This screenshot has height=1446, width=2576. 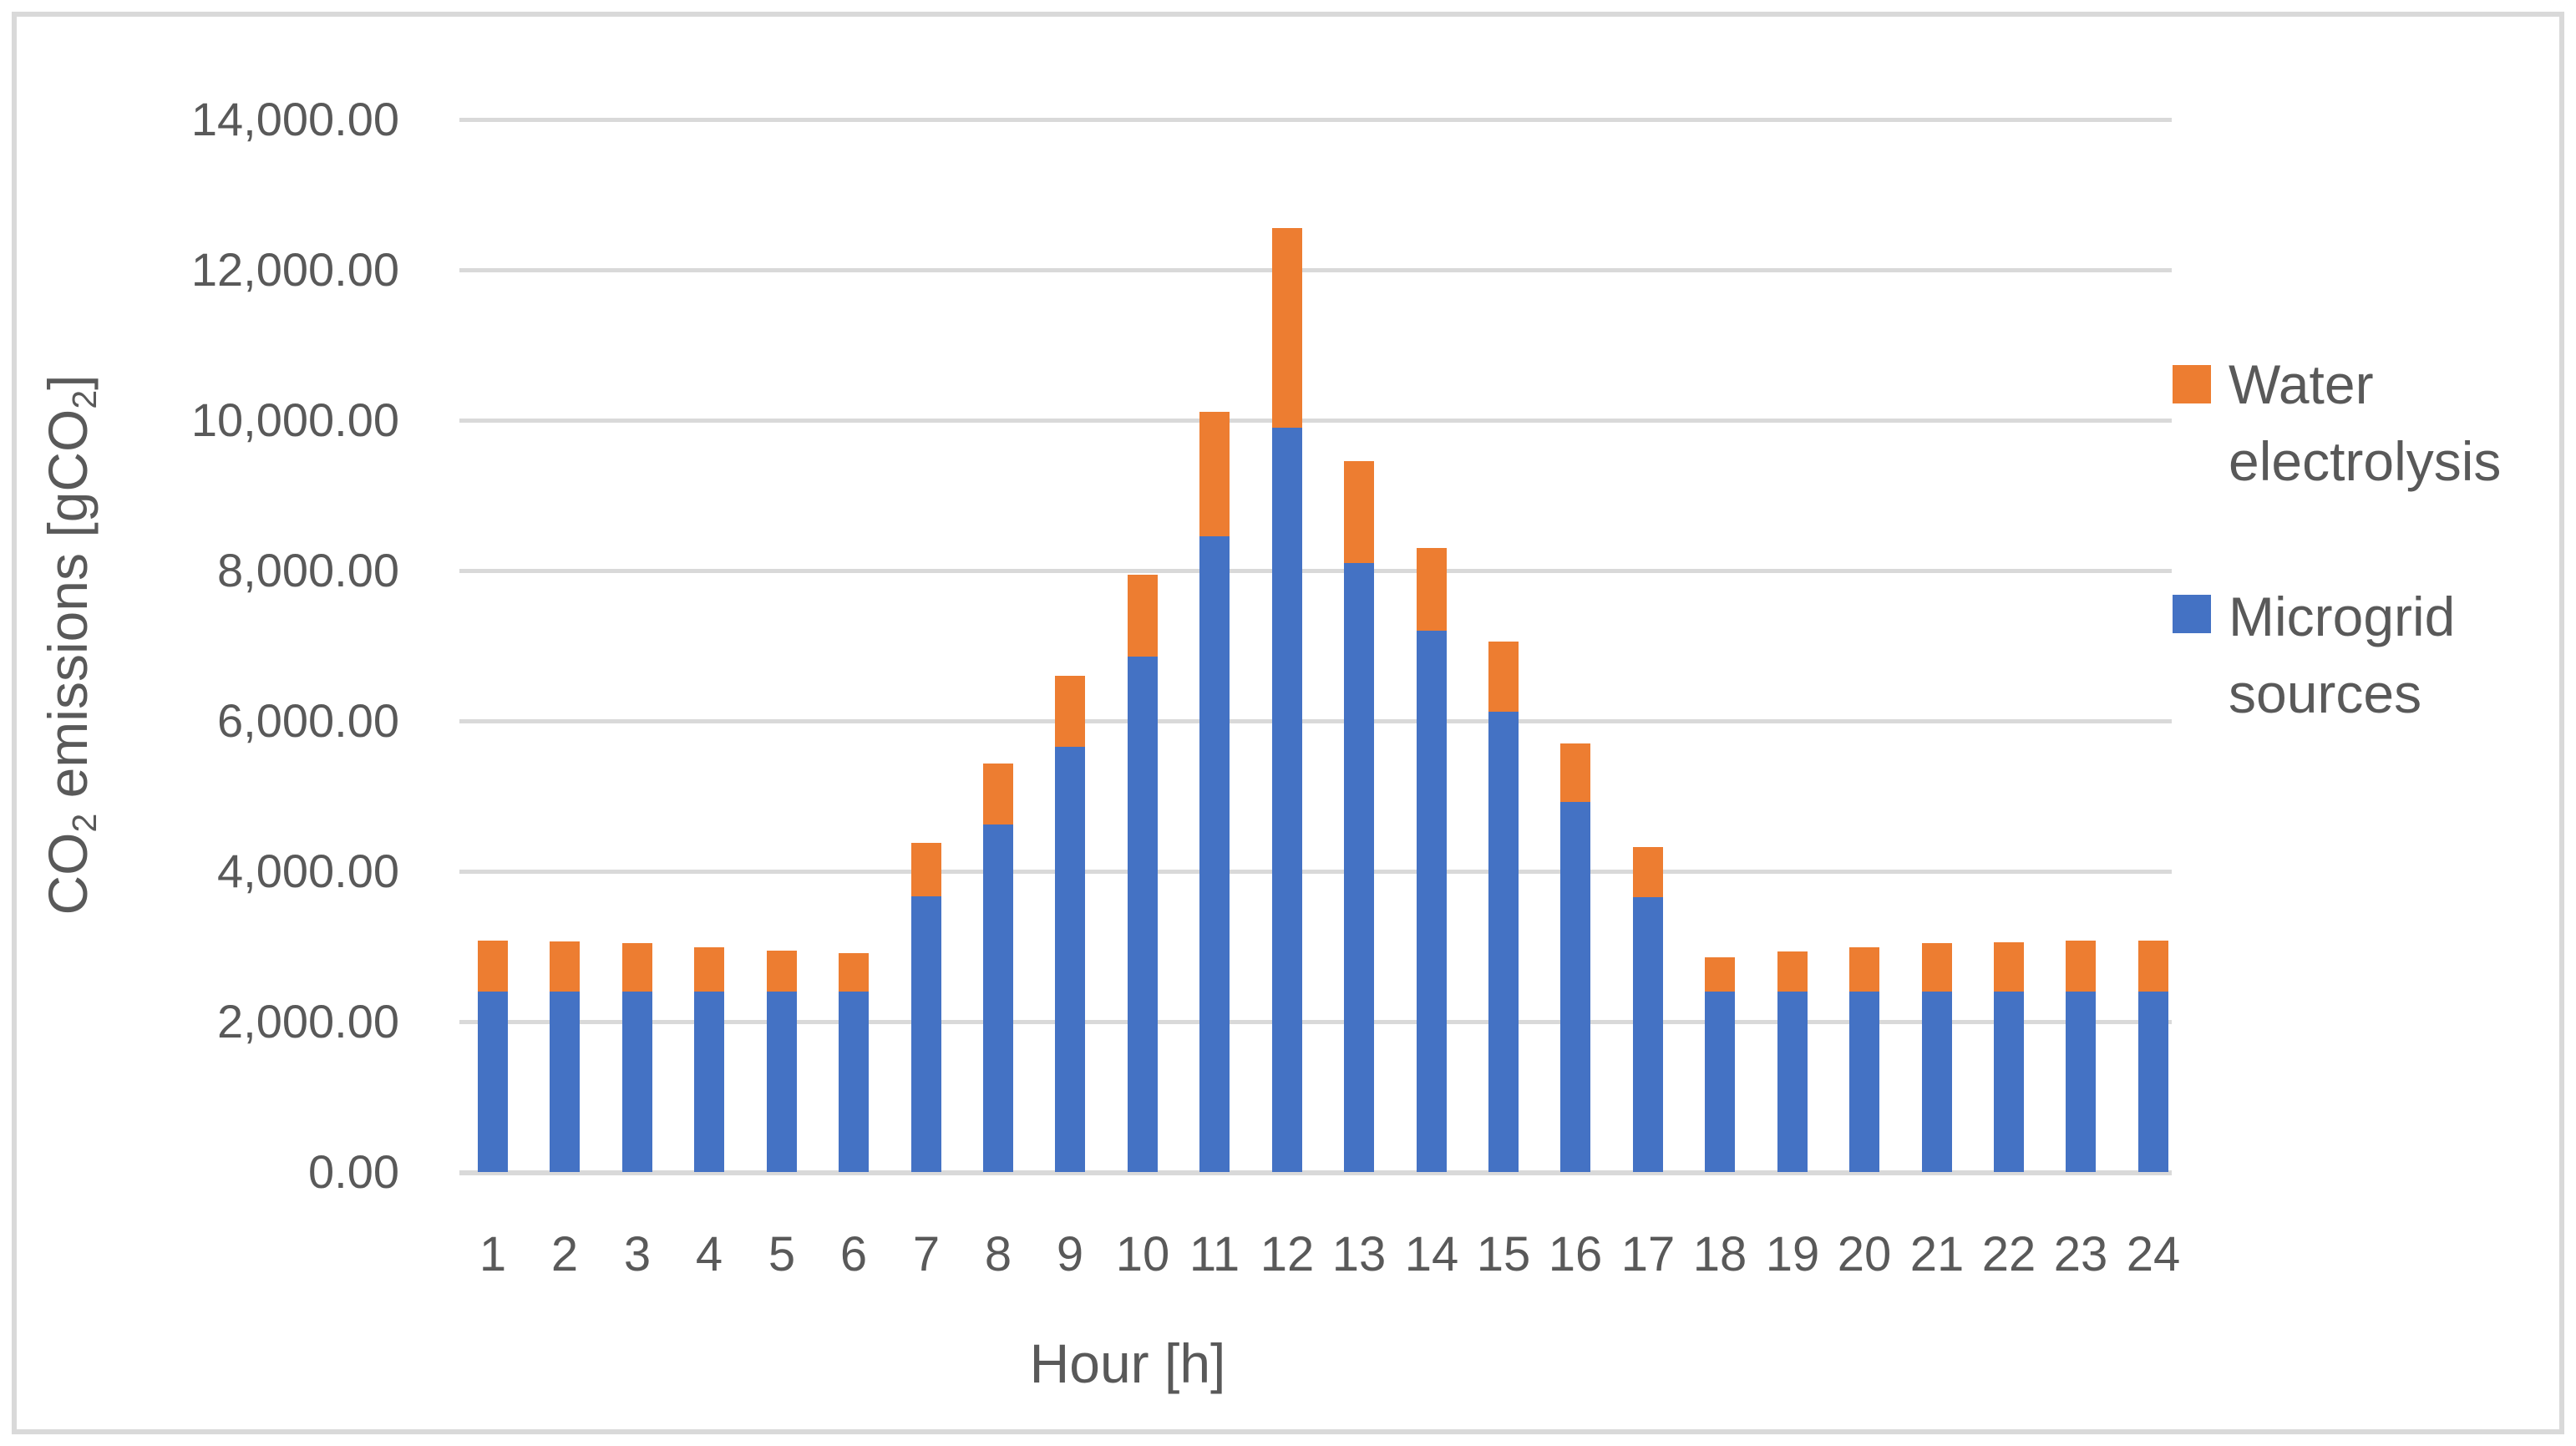 I want to click on y-tick-label: 0.00, so click(x=353, y=1171).